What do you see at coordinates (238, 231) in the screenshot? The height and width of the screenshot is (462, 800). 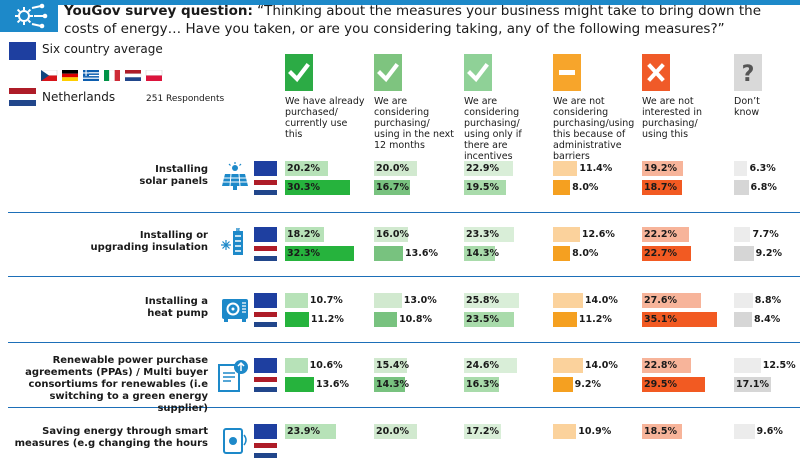 I see `svg-text: R` at bounding box center [238, 231].